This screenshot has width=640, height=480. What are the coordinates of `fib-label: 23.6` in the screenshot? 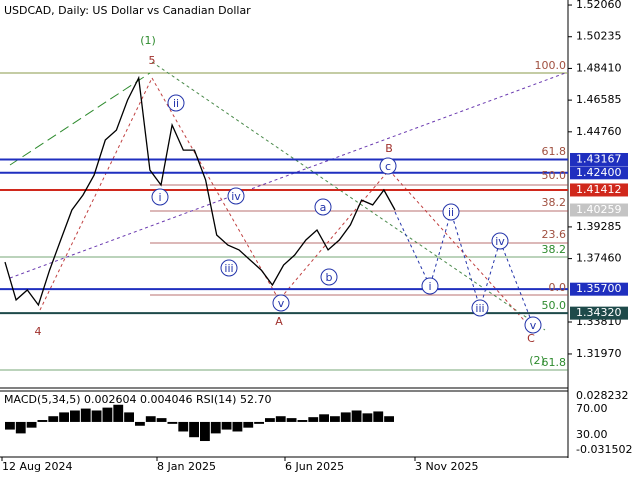 It's located at (554, 234).